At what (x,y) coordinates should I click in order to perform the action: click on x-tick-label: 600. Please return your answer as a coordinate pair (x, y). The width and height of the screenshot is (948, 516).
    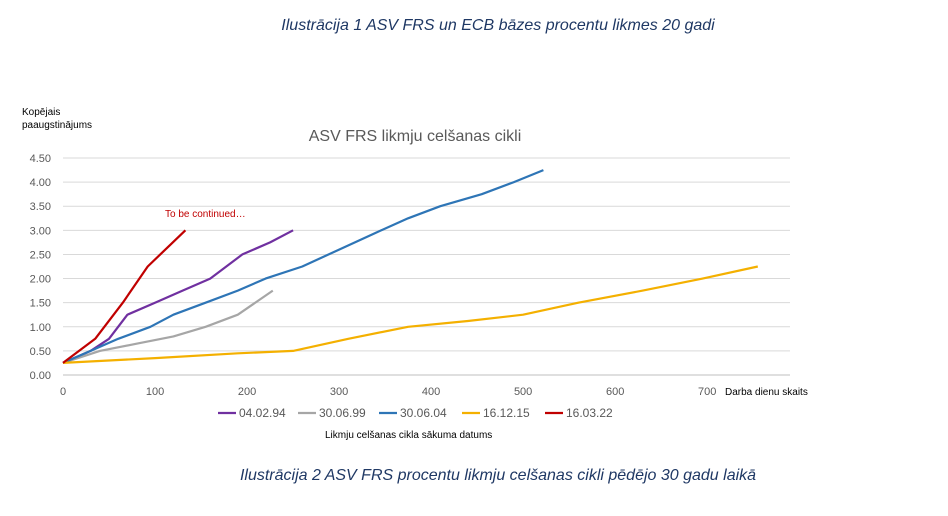
    Looking at the image, I should click on (615, 392).